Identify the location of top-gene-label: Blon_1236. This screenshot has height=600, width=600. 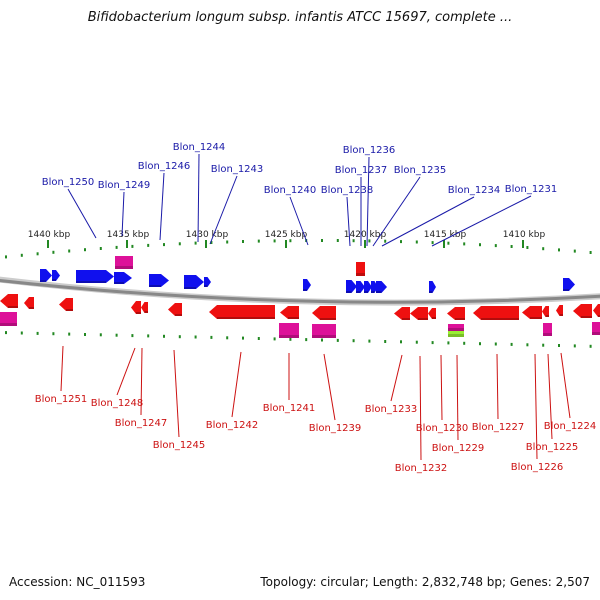
(369, 150).